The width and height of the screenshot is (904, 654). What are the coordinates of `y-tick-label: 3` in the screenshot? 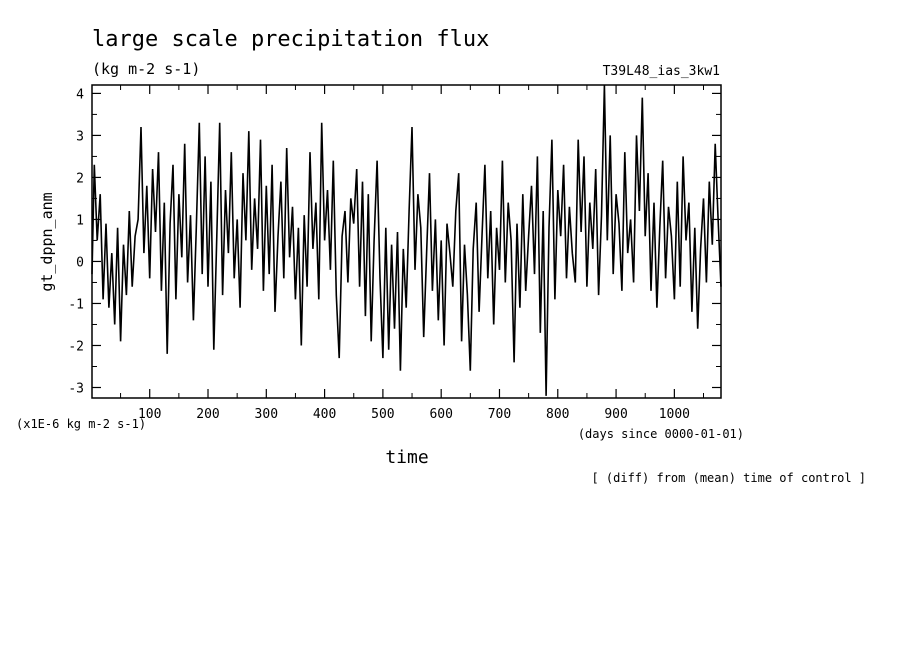 It's located at (80, 136).